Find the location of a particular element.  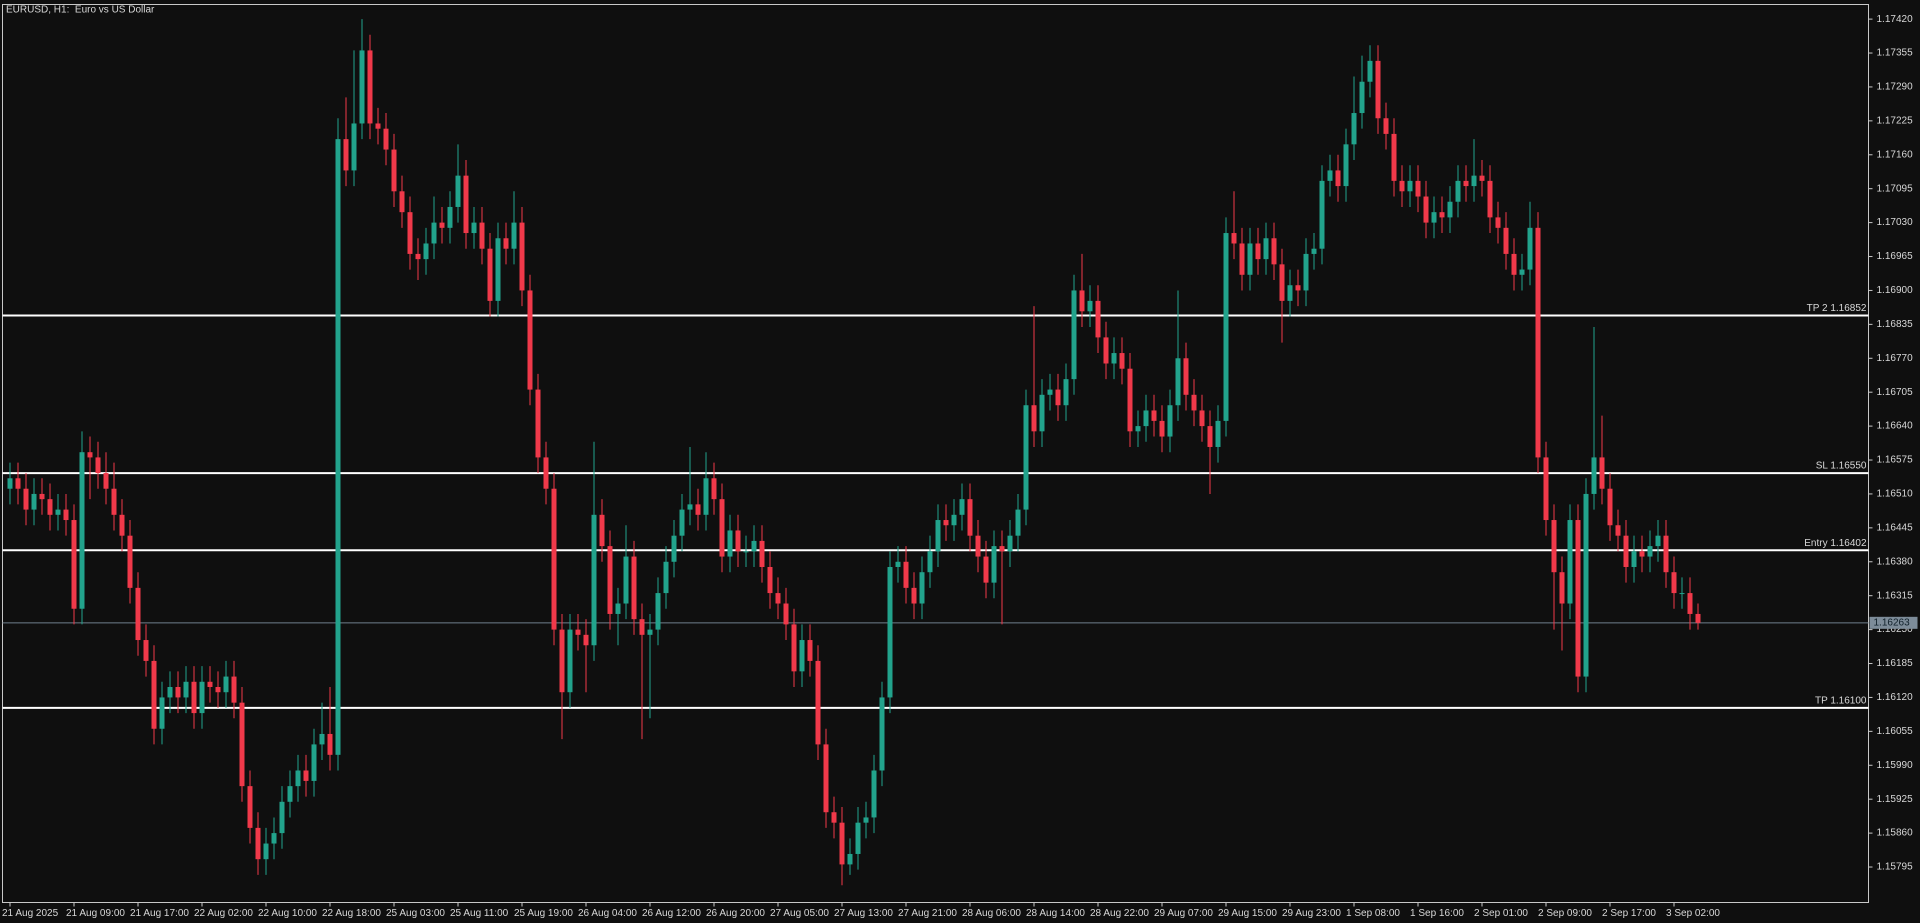

y-tick-label: 1.16445 is located at coordinates (1895, 527).